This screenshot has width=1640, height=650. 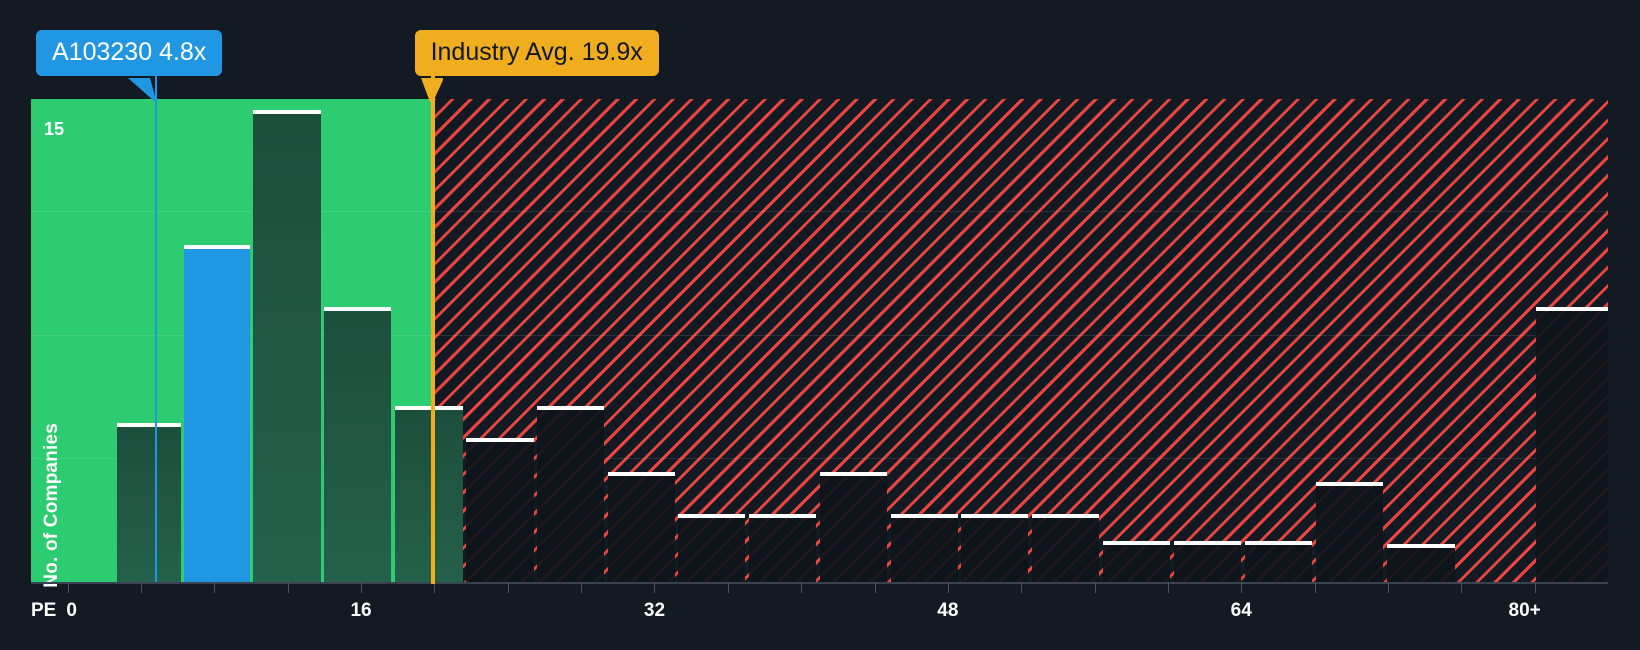 What do you see at coordinates (51, 505) in the screenshot?
I see `y-axis-title: No. of Companies` at bounding box center [51, 505].